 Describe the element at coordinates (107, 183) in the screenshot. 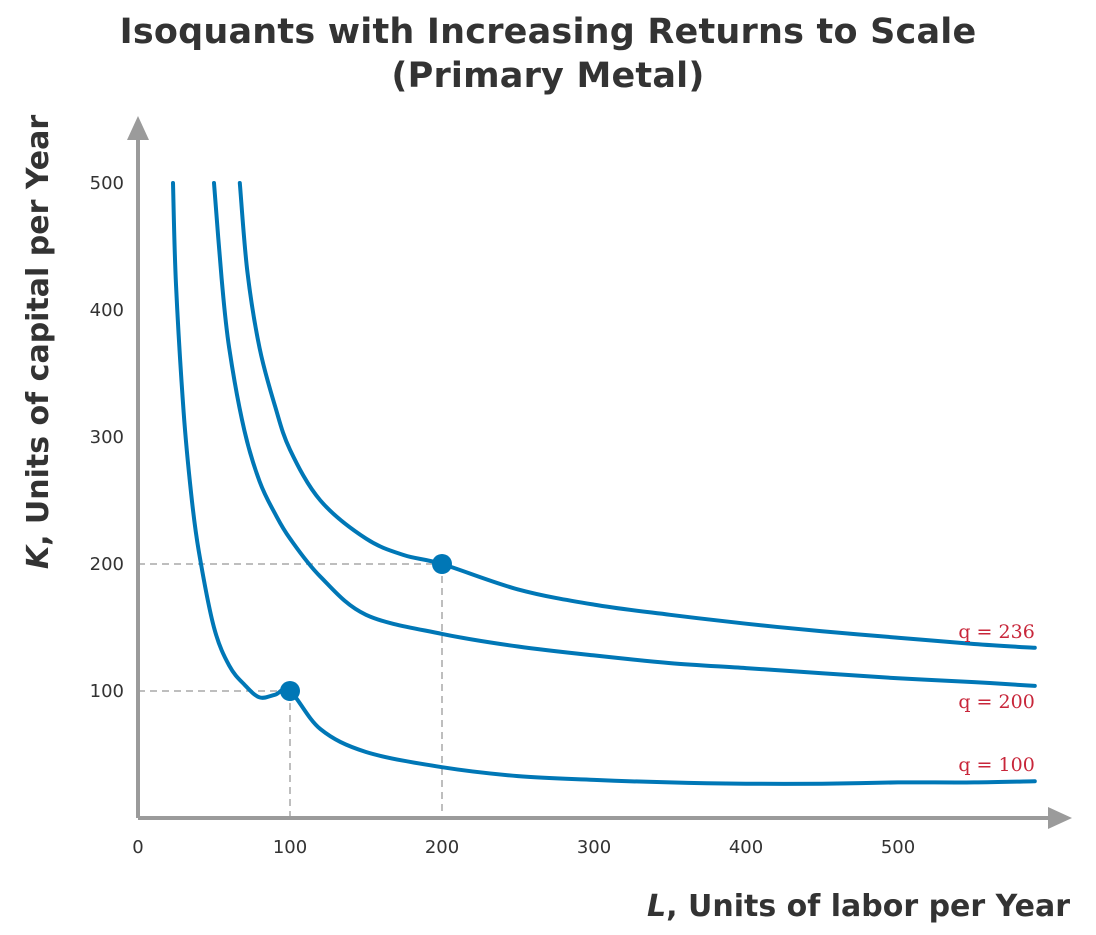

I see `y-tick-label: 500` at that location.